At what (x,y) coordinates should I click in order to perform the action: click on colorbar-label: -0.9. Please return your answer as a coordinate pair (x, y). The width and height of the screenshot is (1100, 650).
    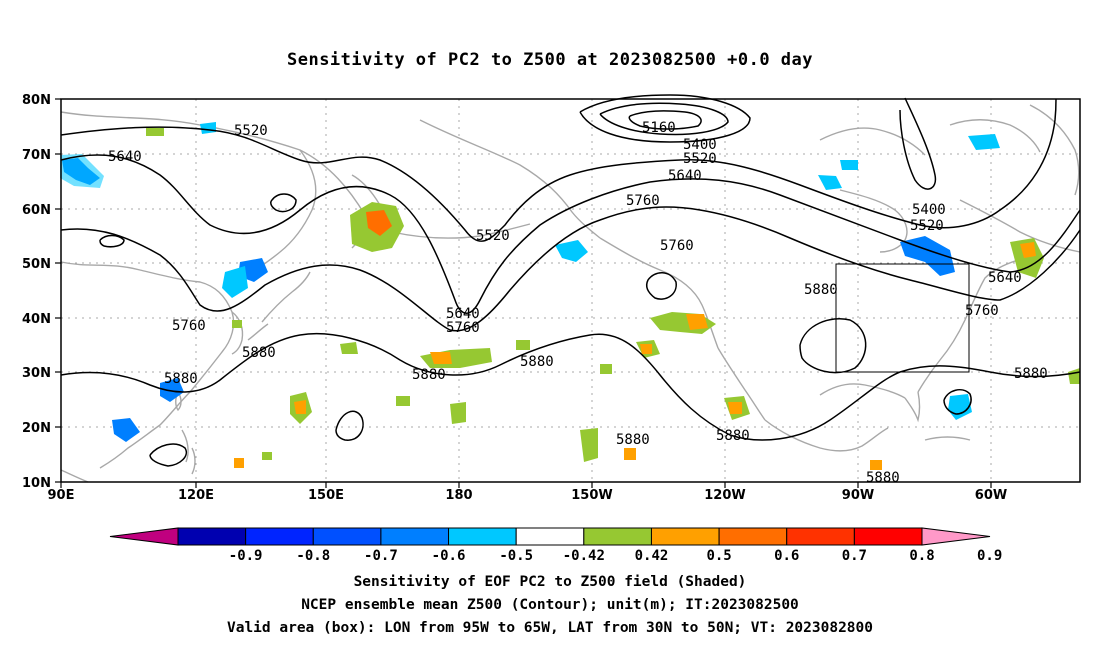
    Looking at the image, I should click on (246, 556).